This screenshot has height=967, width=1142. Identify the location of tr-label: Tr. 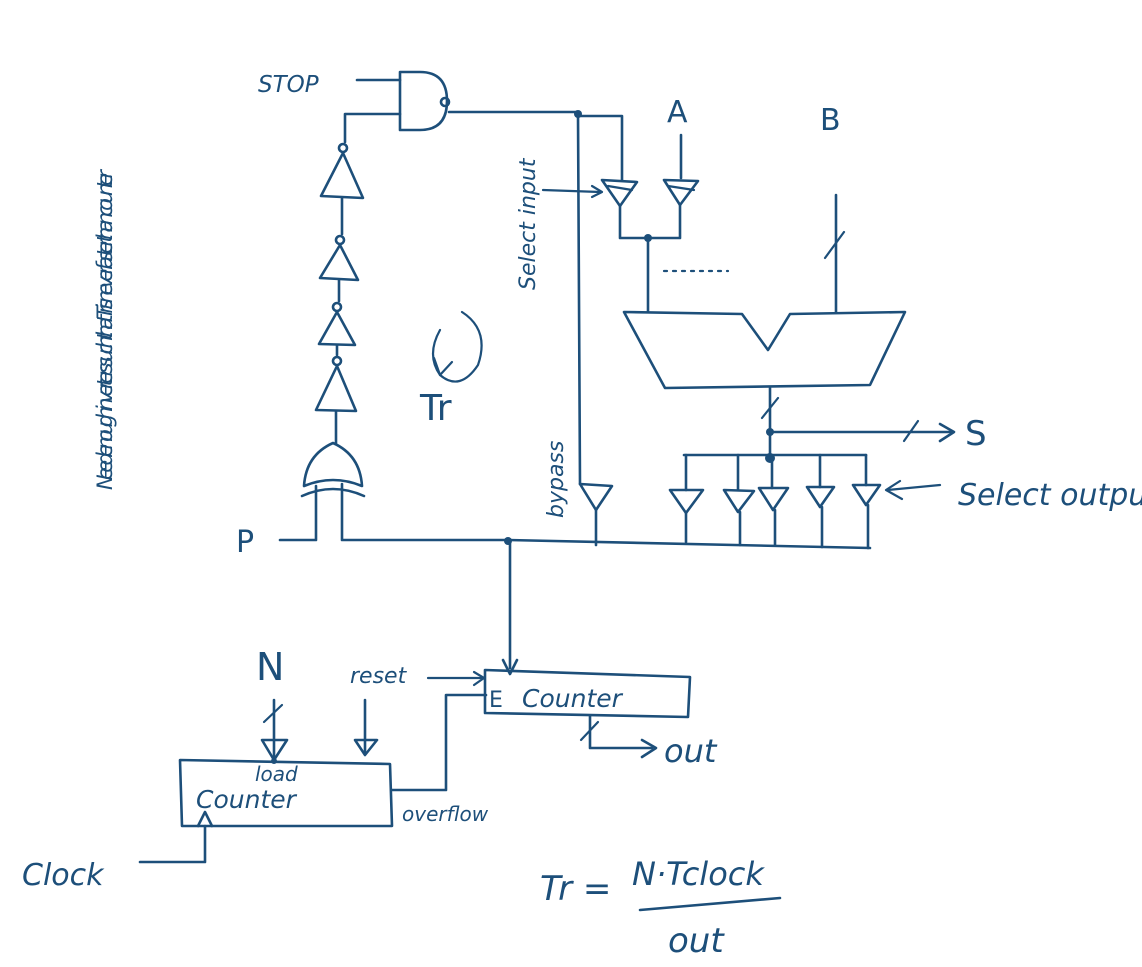
(435, 408).